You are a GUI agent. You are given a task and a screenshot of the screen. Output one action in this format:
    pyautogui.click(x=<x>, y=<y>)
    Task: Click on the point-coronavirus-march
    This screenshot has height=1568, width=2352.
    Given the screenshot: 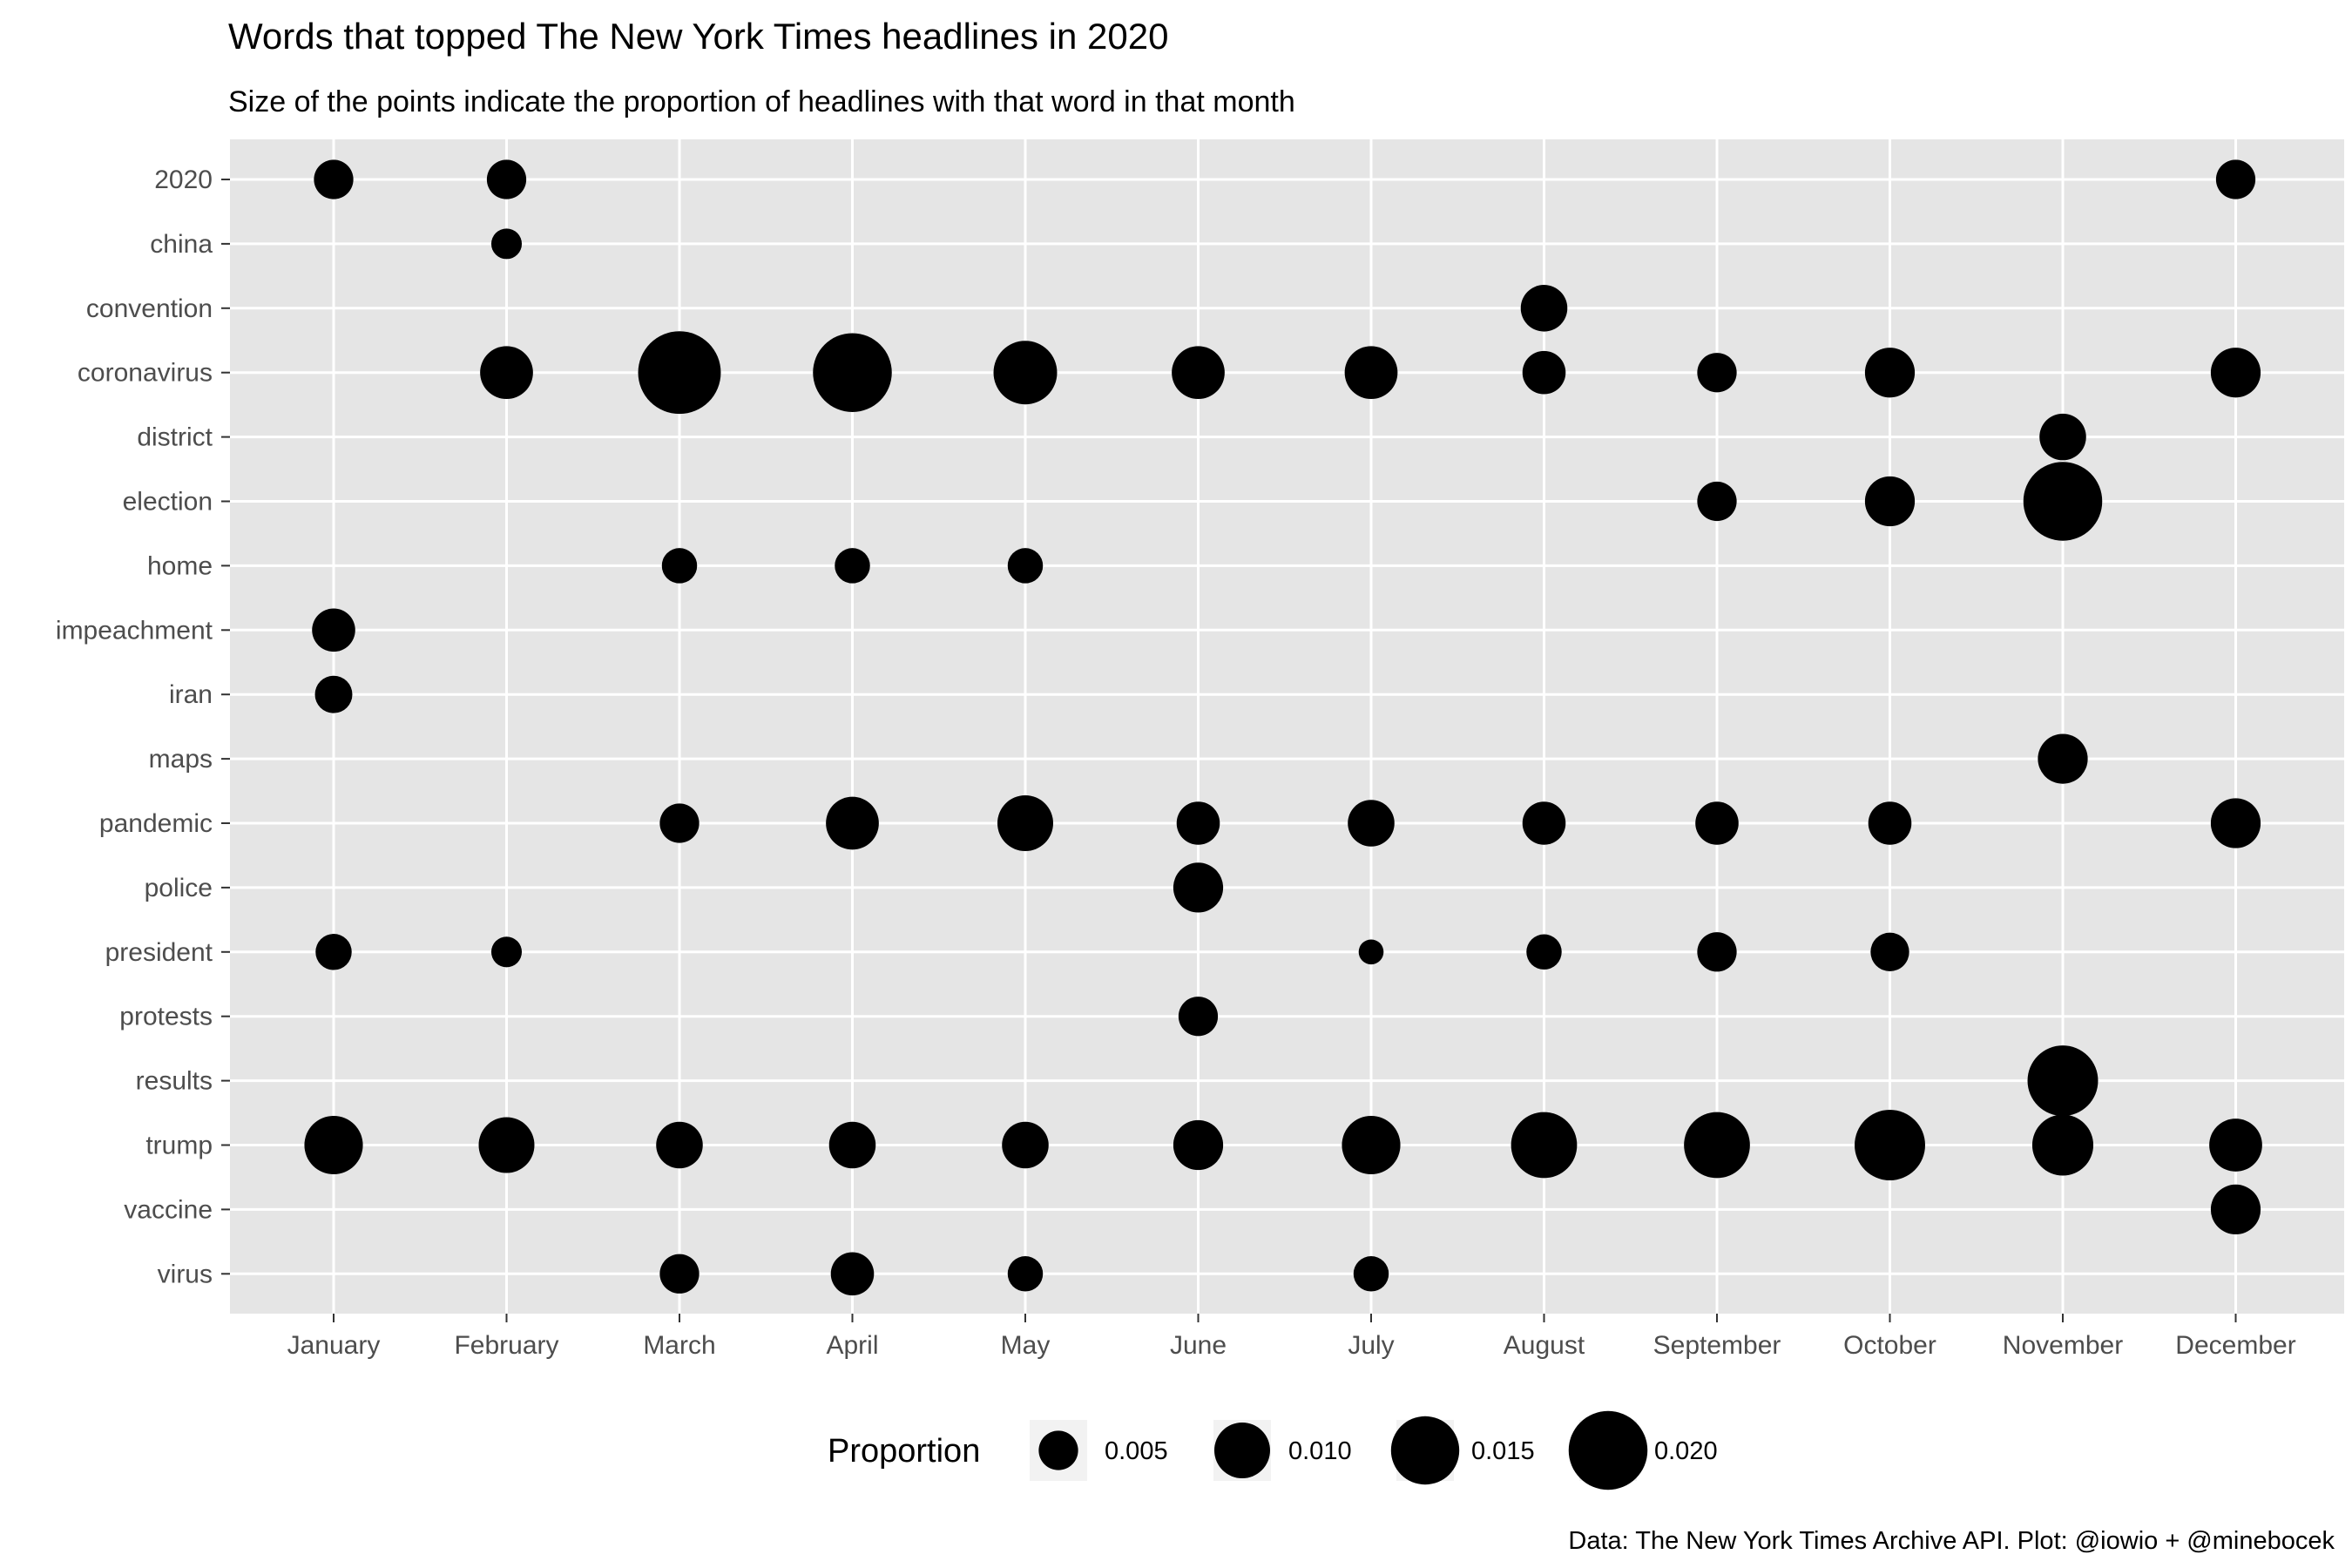 What is the action you would take?
    pyautogui.click(x=679, y=373)
    